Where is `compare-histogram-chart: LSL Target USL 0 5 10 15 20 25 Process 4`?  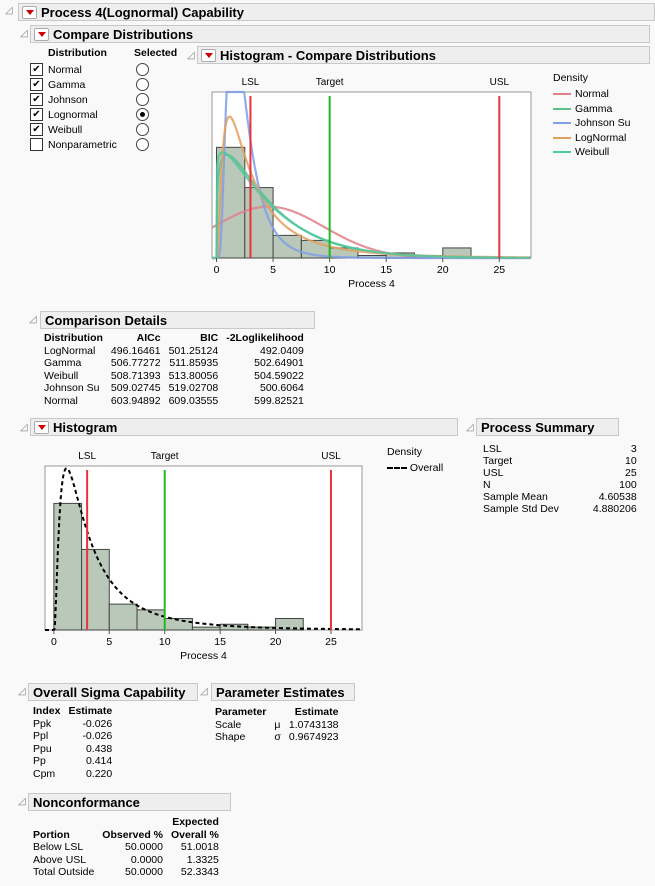 compare-histogram-chart: LSL Target USL 0 5 10 15 20 25 Process 4 is located at coordinates (371, 183).